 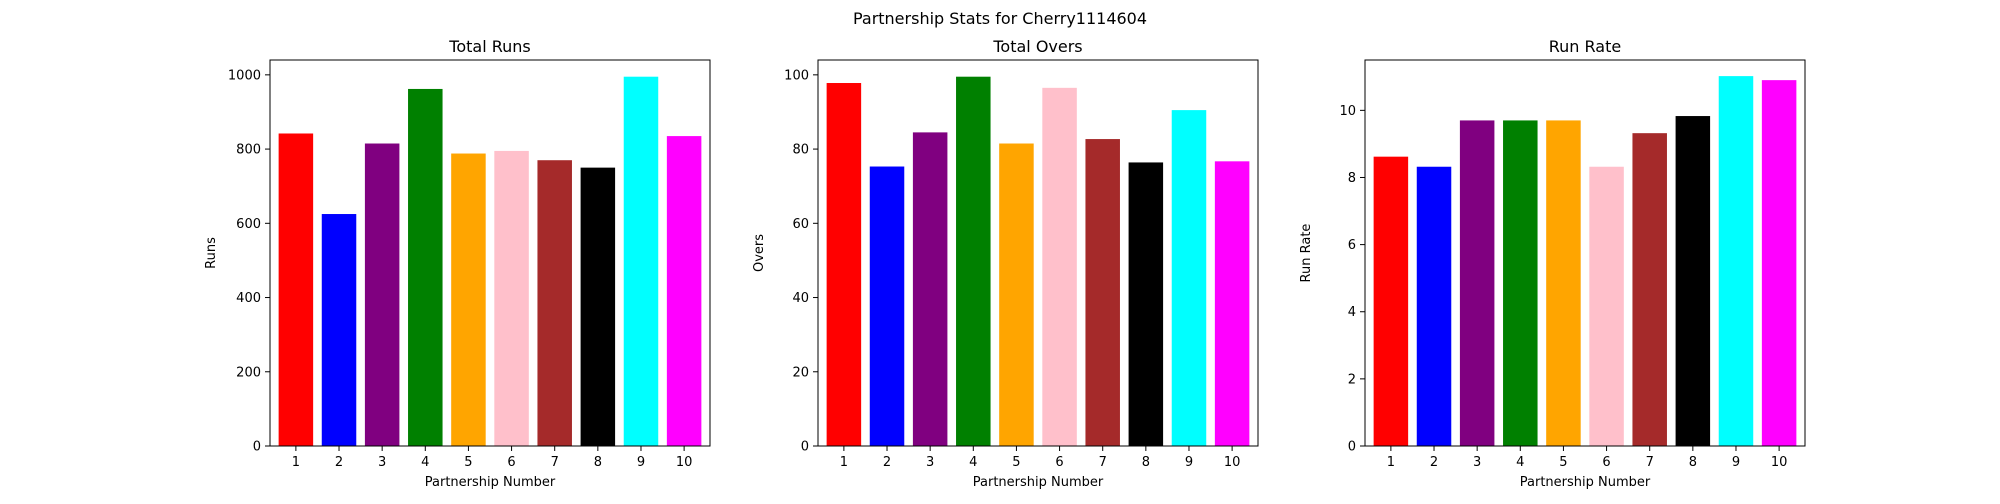 I want to click on y-tick-label: 8, so click(x=1352, y=178).